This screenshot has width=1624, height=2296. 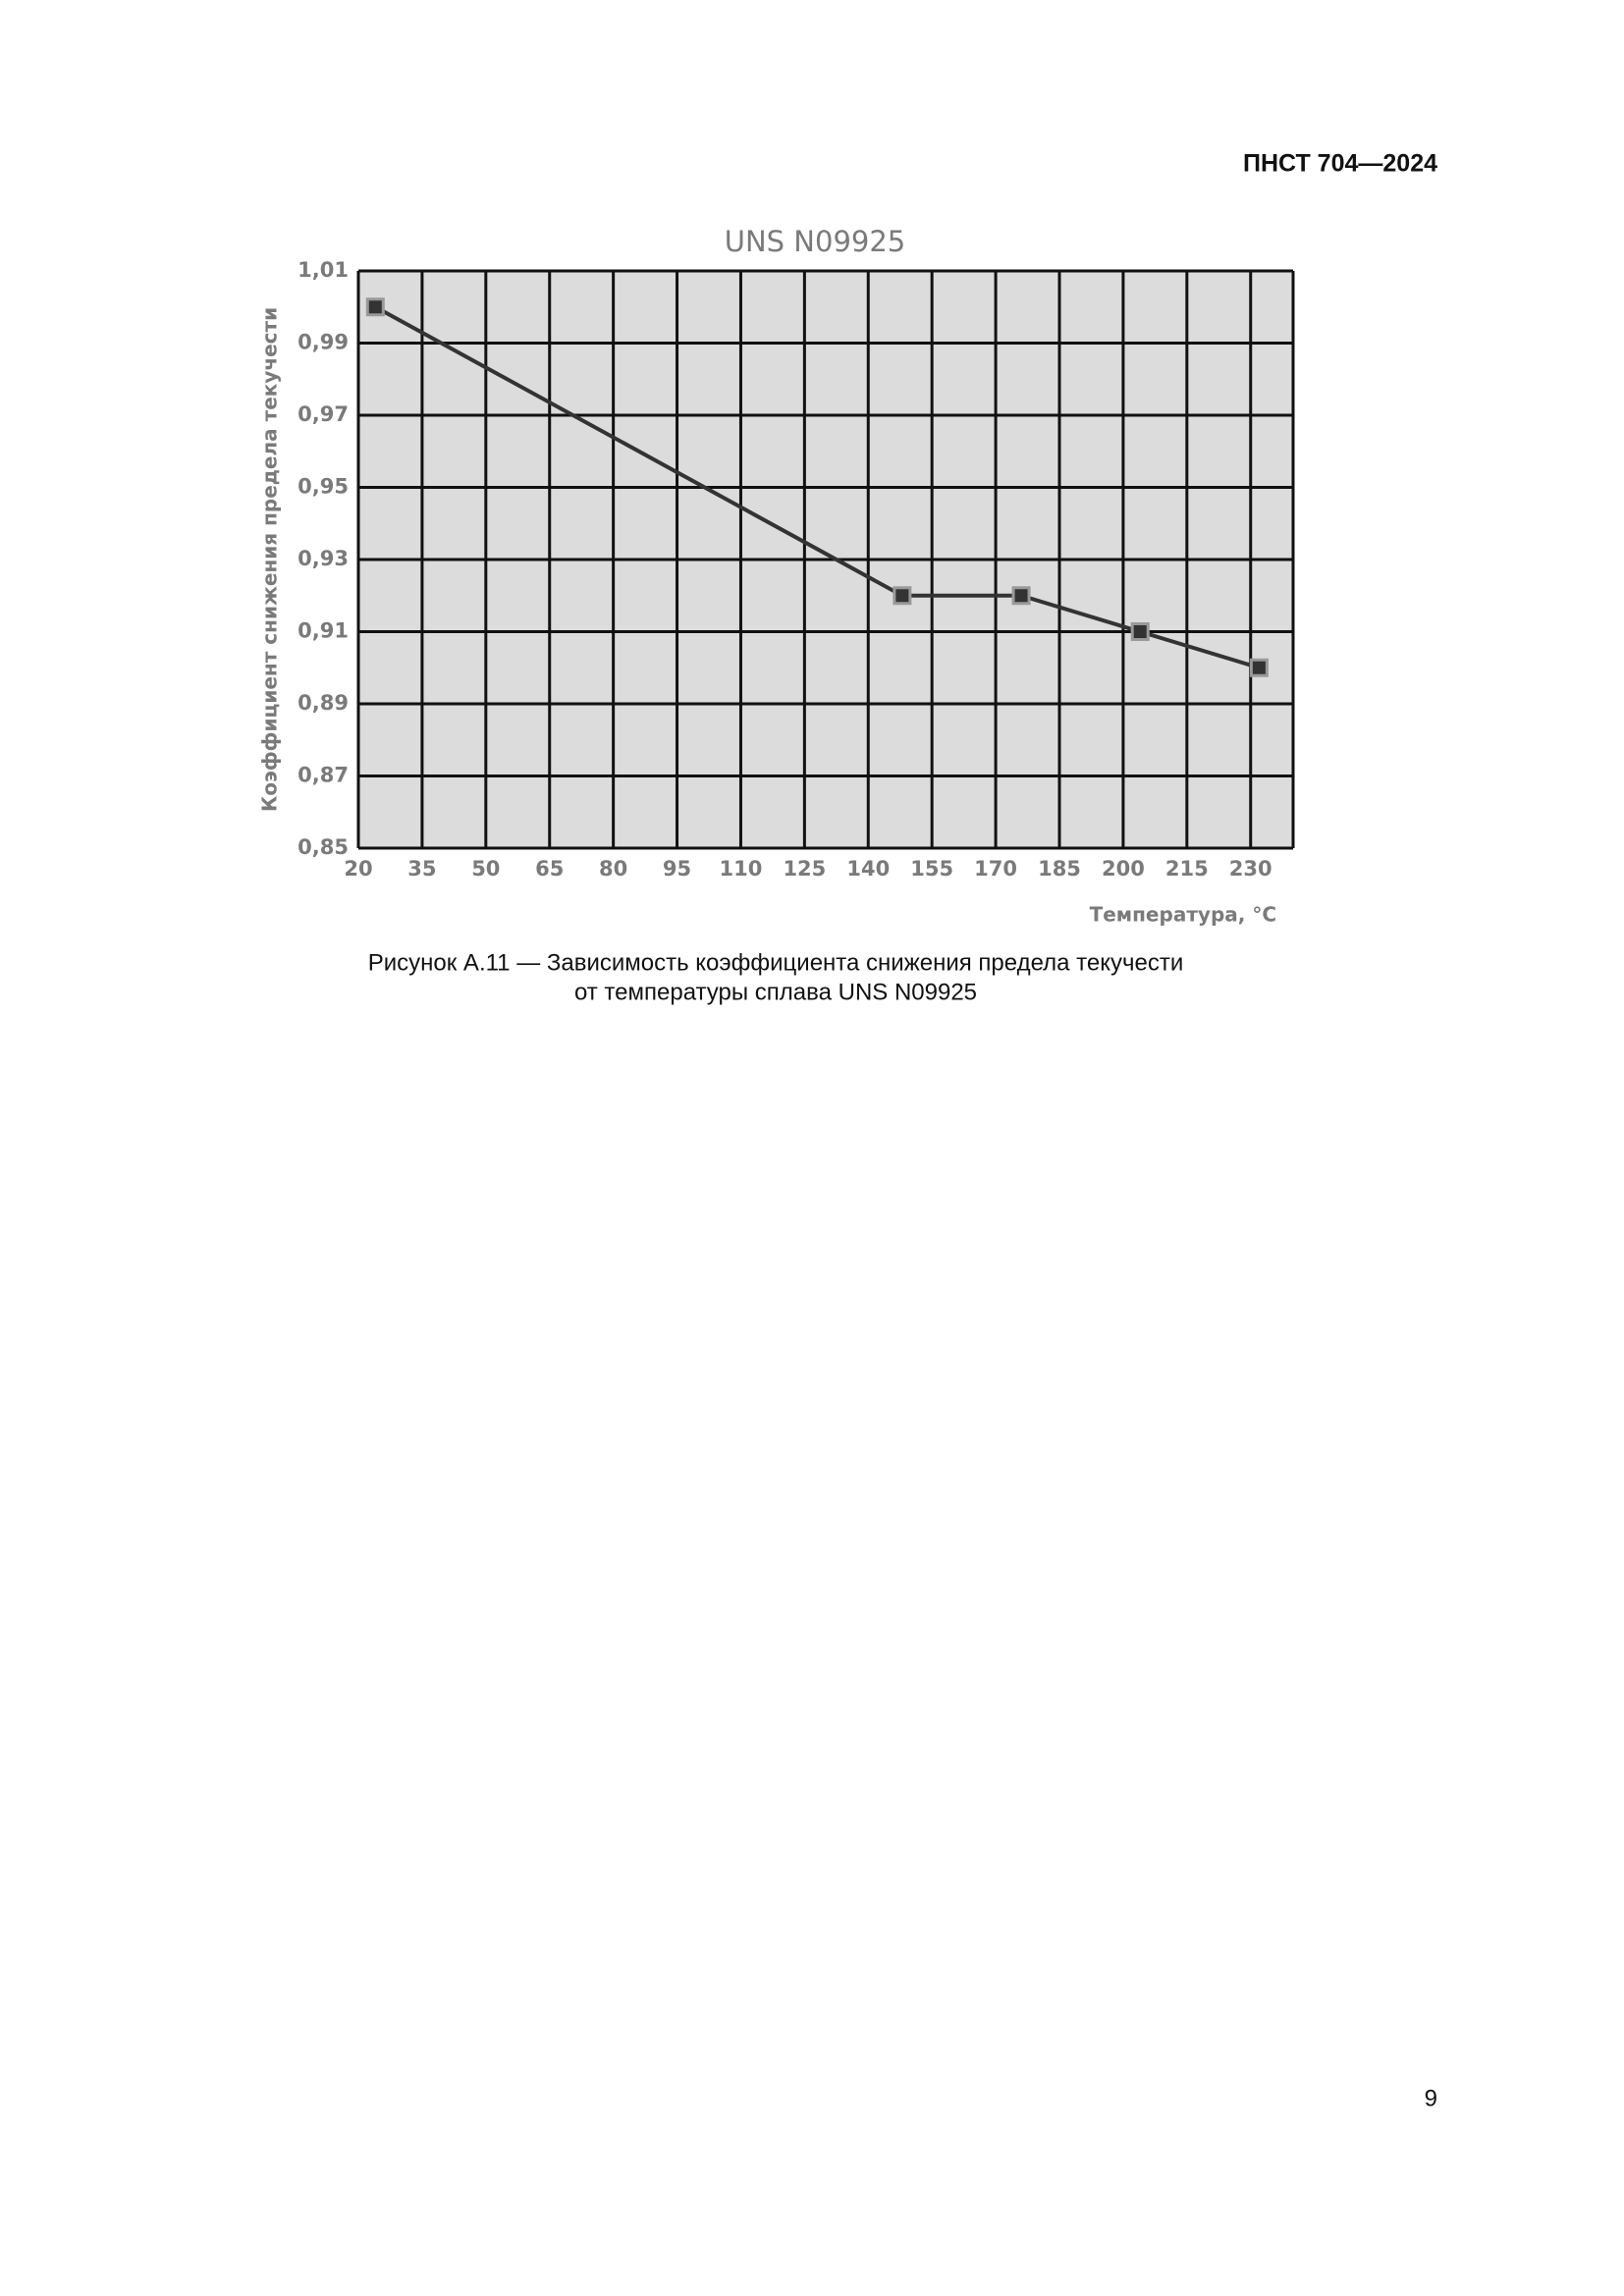 What do you see at coordinates (1183, 915) in the screenshot?
I see `x-axis-title: Температура, °C` at bounding box center [1183, 915].